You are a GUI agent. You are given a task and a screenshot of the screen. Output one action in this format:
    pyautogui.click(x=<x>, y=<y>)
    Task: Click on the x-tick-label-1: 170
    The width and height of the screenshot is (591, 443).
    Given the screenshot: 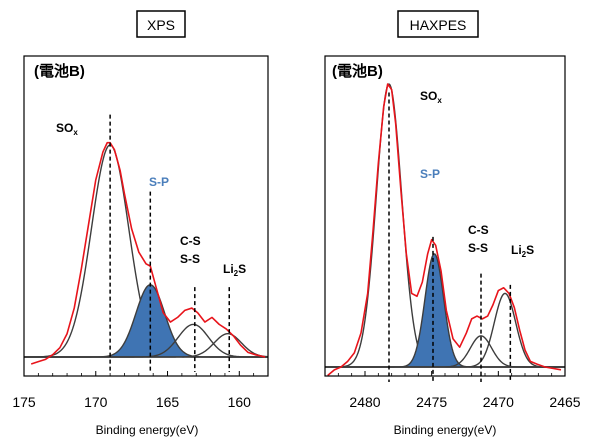 What is the action you would take?
    pyautogui.click(x=96, y=402)
    